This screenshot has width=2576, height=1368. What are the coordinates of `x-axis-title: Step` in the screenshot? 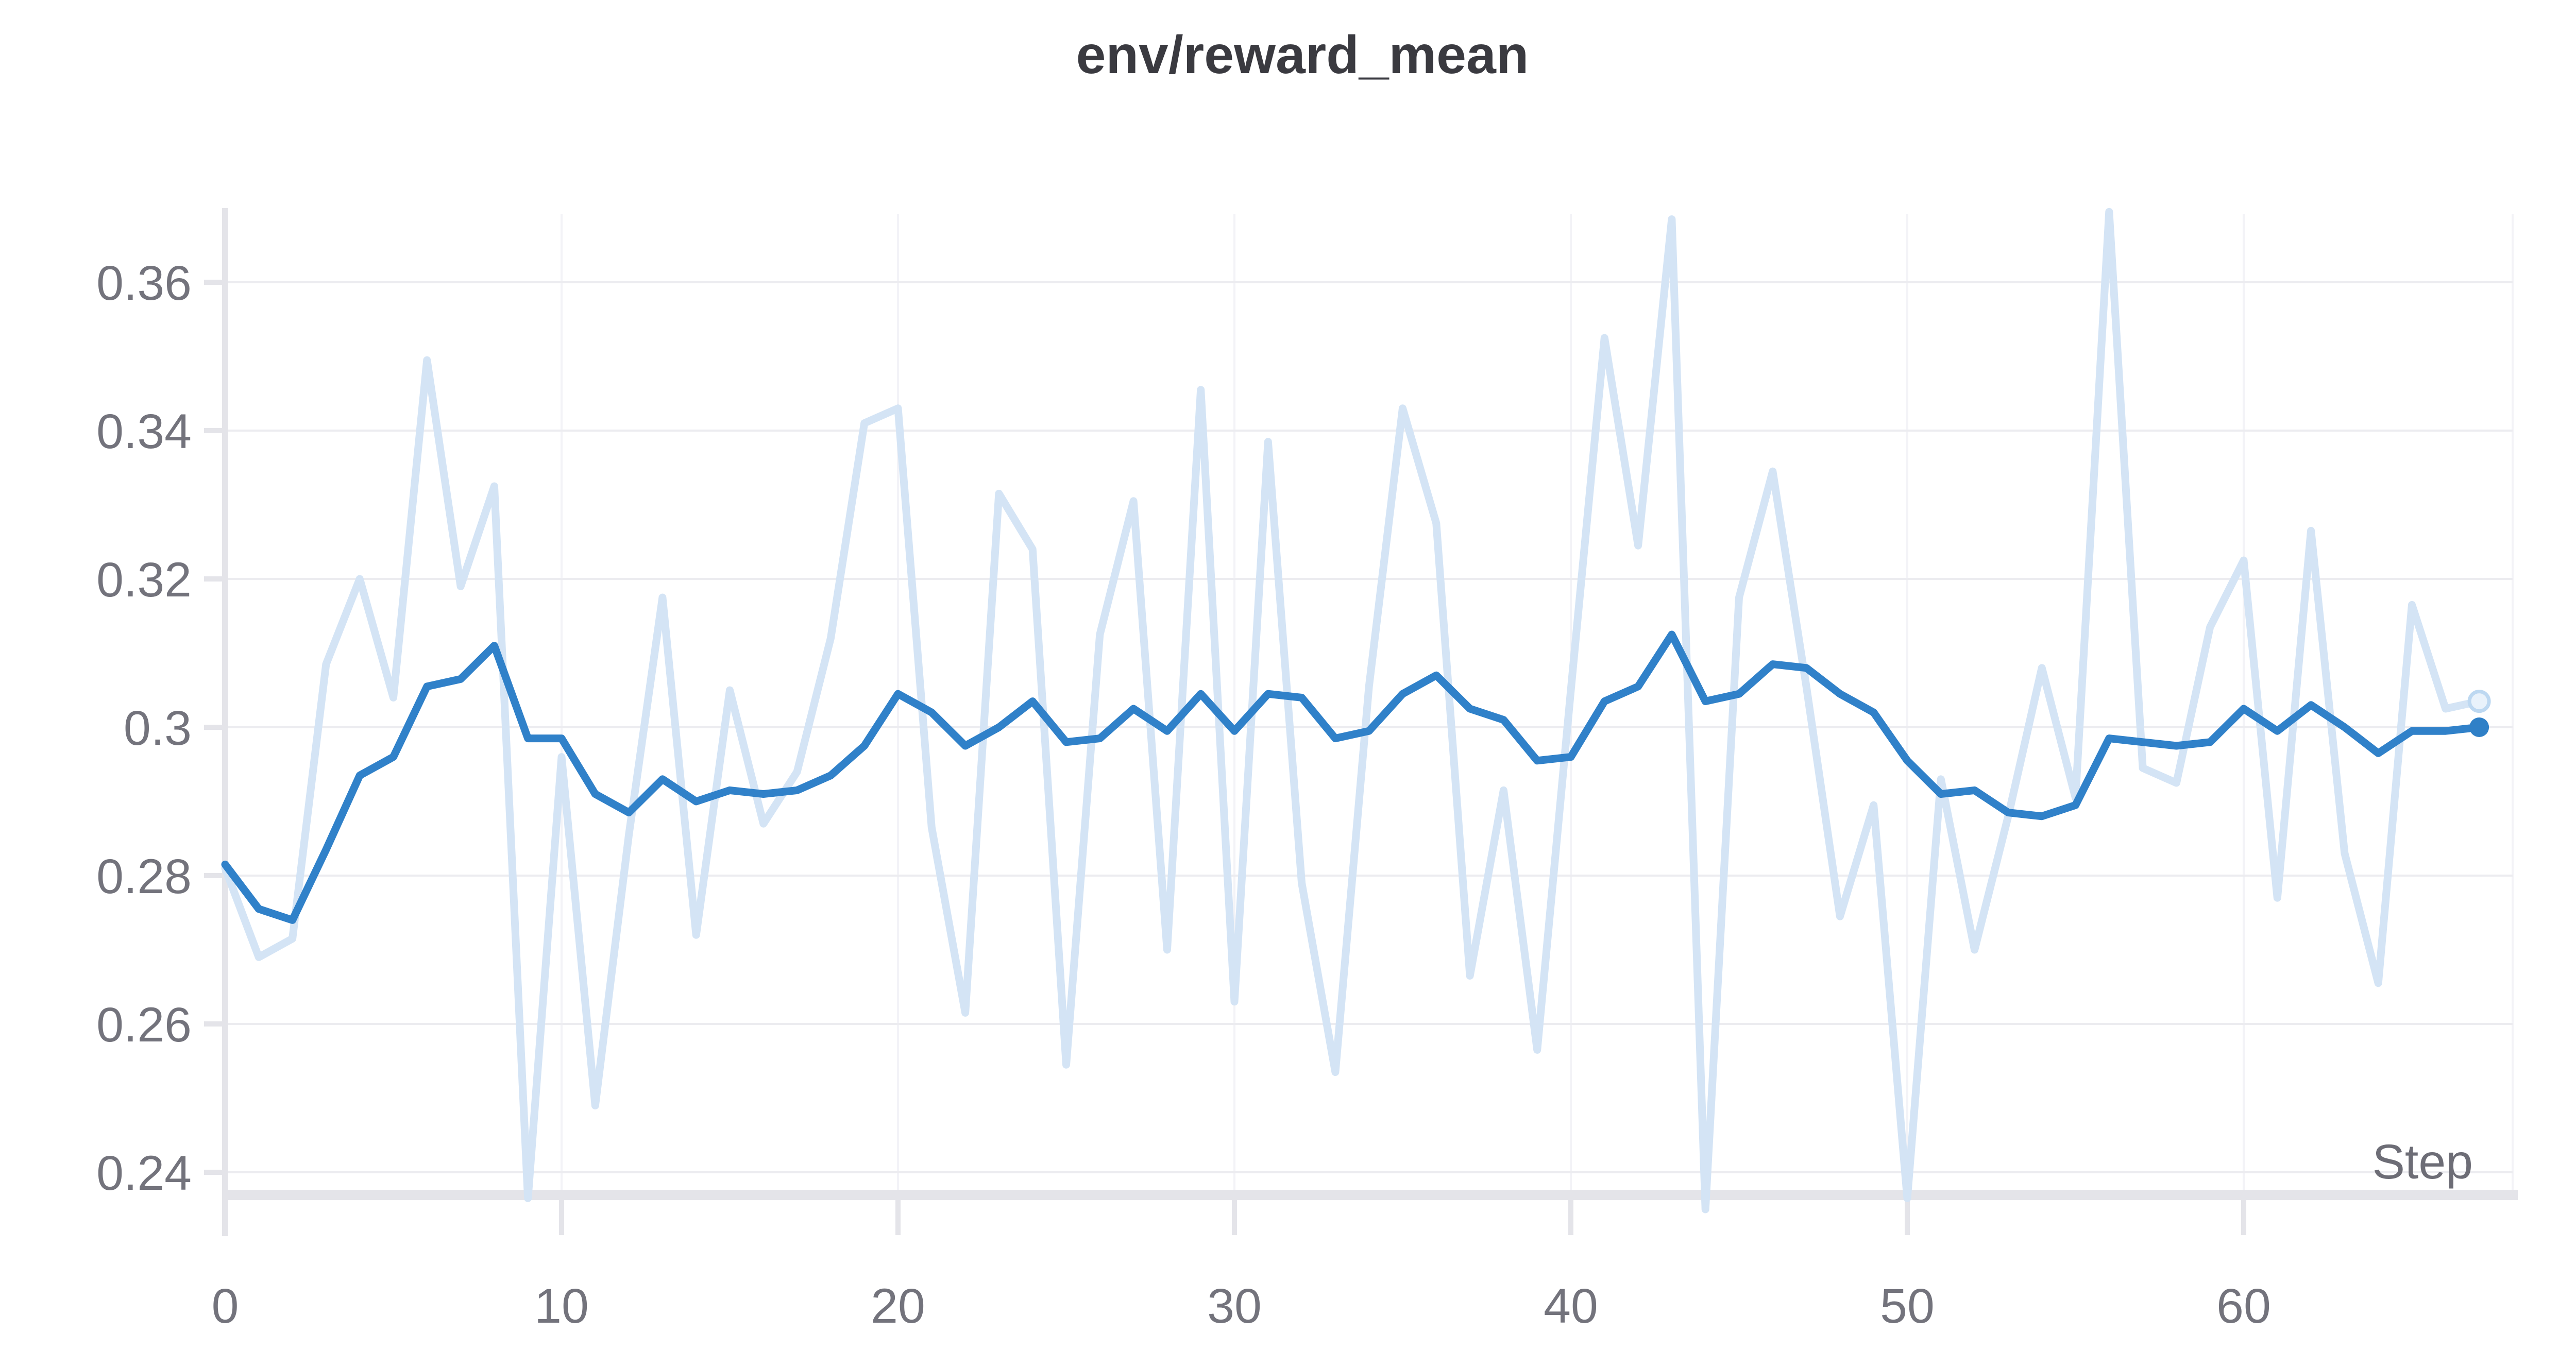 It's located at (2423, 1162).